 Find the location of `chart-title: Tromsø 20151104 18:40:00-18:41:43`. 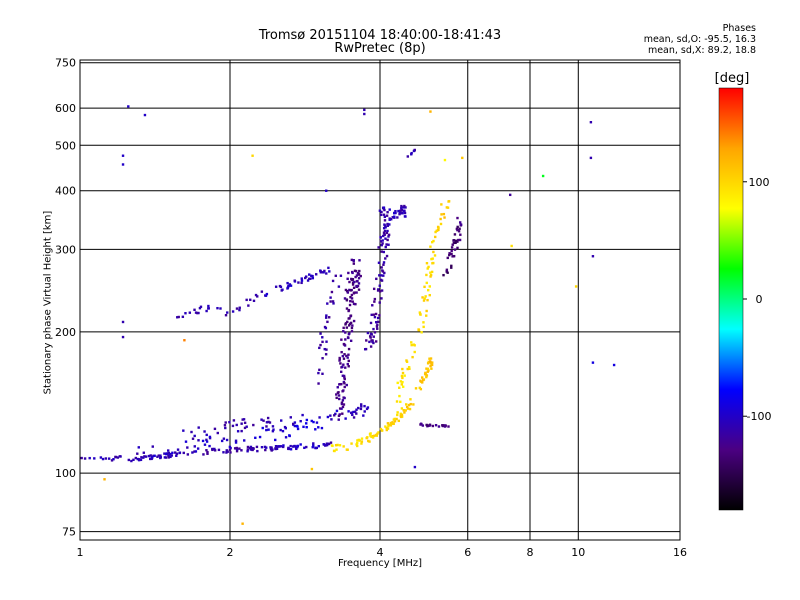

chart-title: Tromsø 20151104 18:40:00-18:41:43 is located at coordinates (380, 35).